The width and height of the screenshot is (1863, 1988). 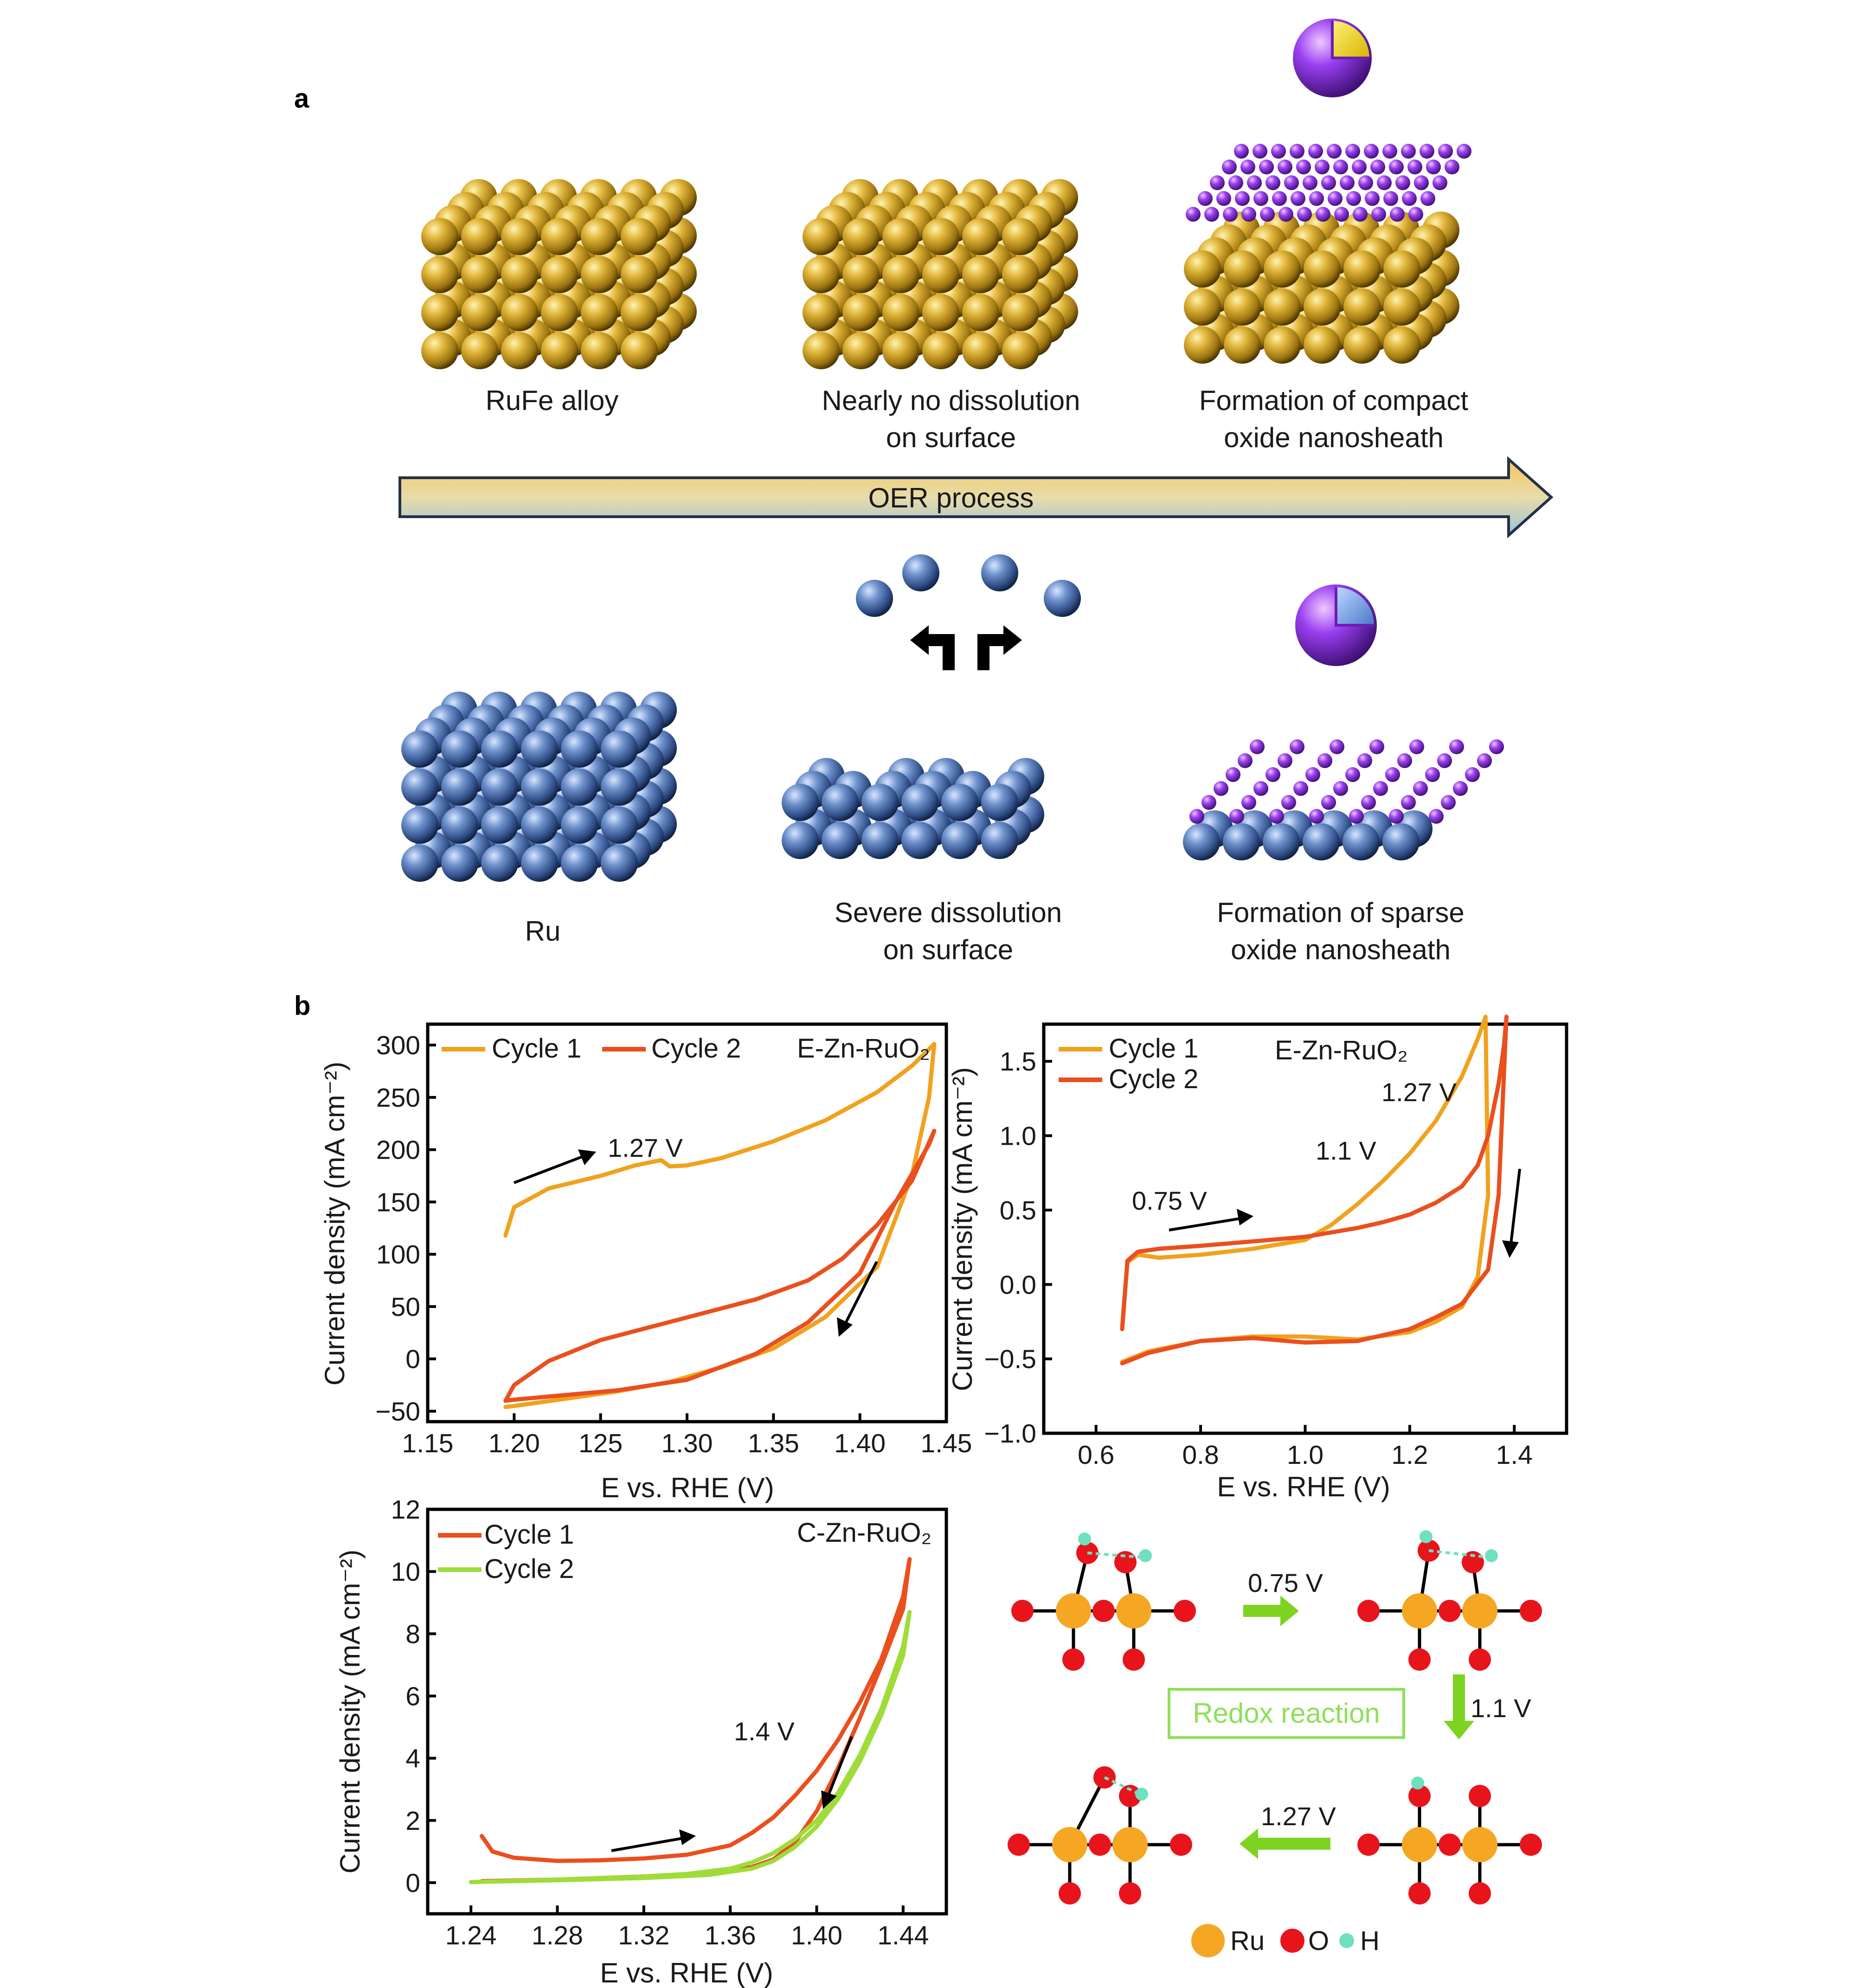 What do you see at coordinates (302, 1006) in the screenshot?
I see `panel-b-label: b` at bounding box center [302, 1006].